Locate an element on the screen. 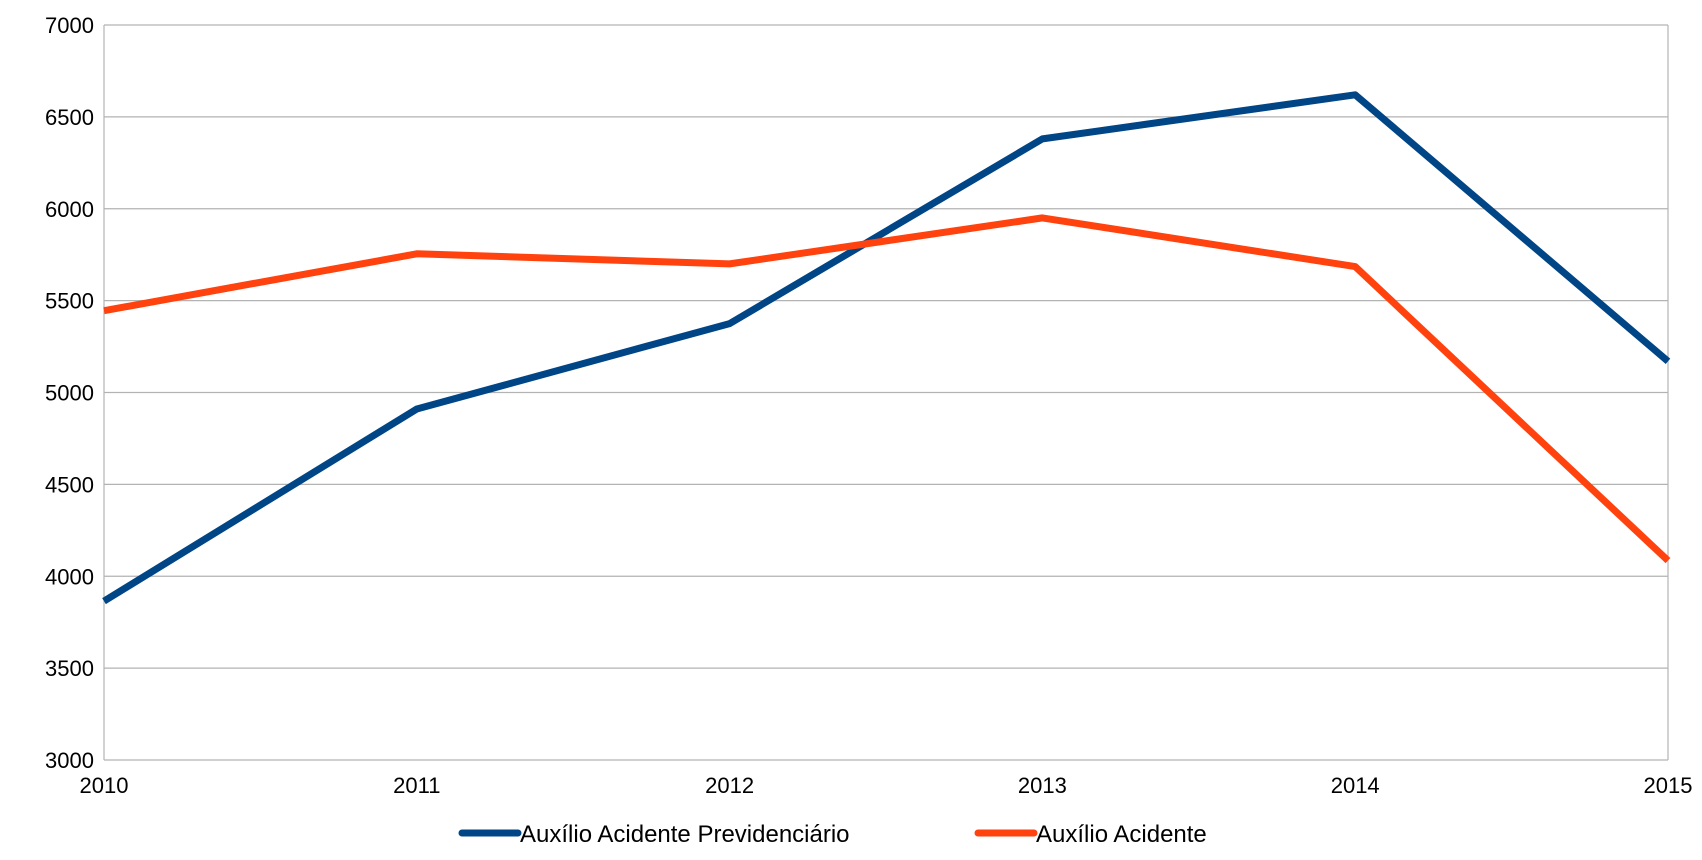 The width and height of the screenshot is (1702, 860). y-tick-label: 5500 is located at coordinates (69, 301).